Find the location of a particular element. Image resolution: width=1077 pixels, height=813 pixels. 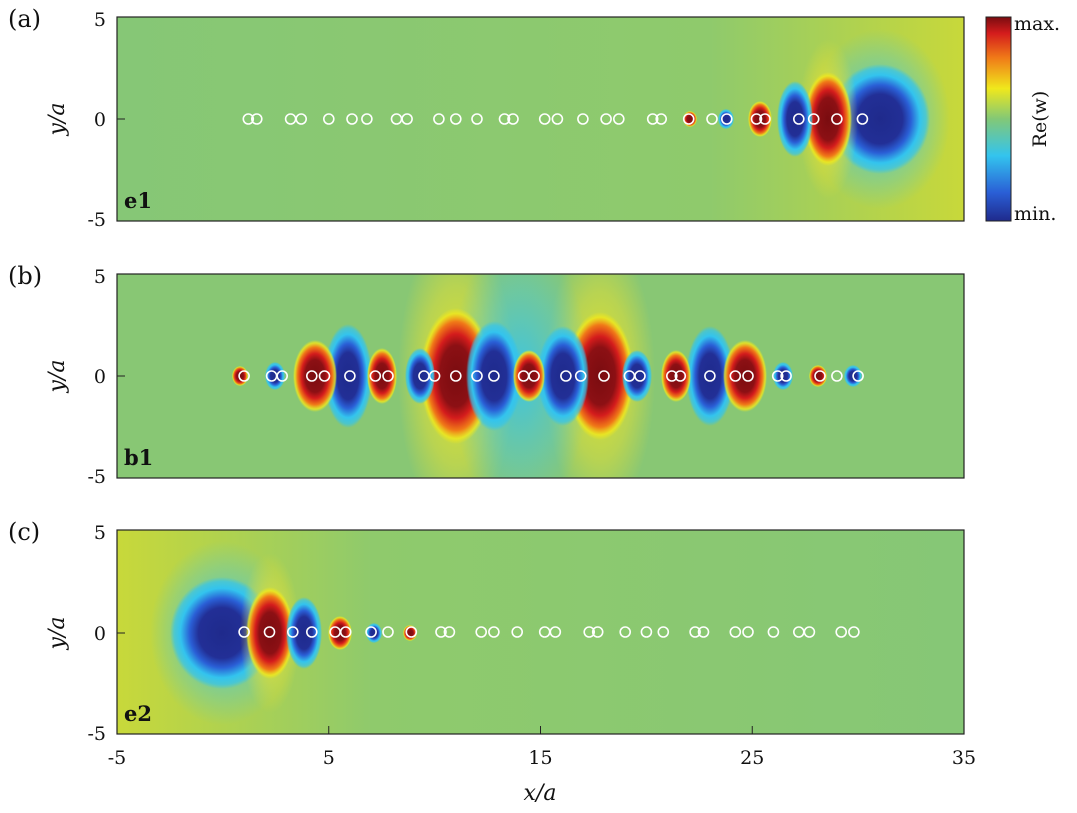

xtick-label: -5 is located at coordinates (117, 758).